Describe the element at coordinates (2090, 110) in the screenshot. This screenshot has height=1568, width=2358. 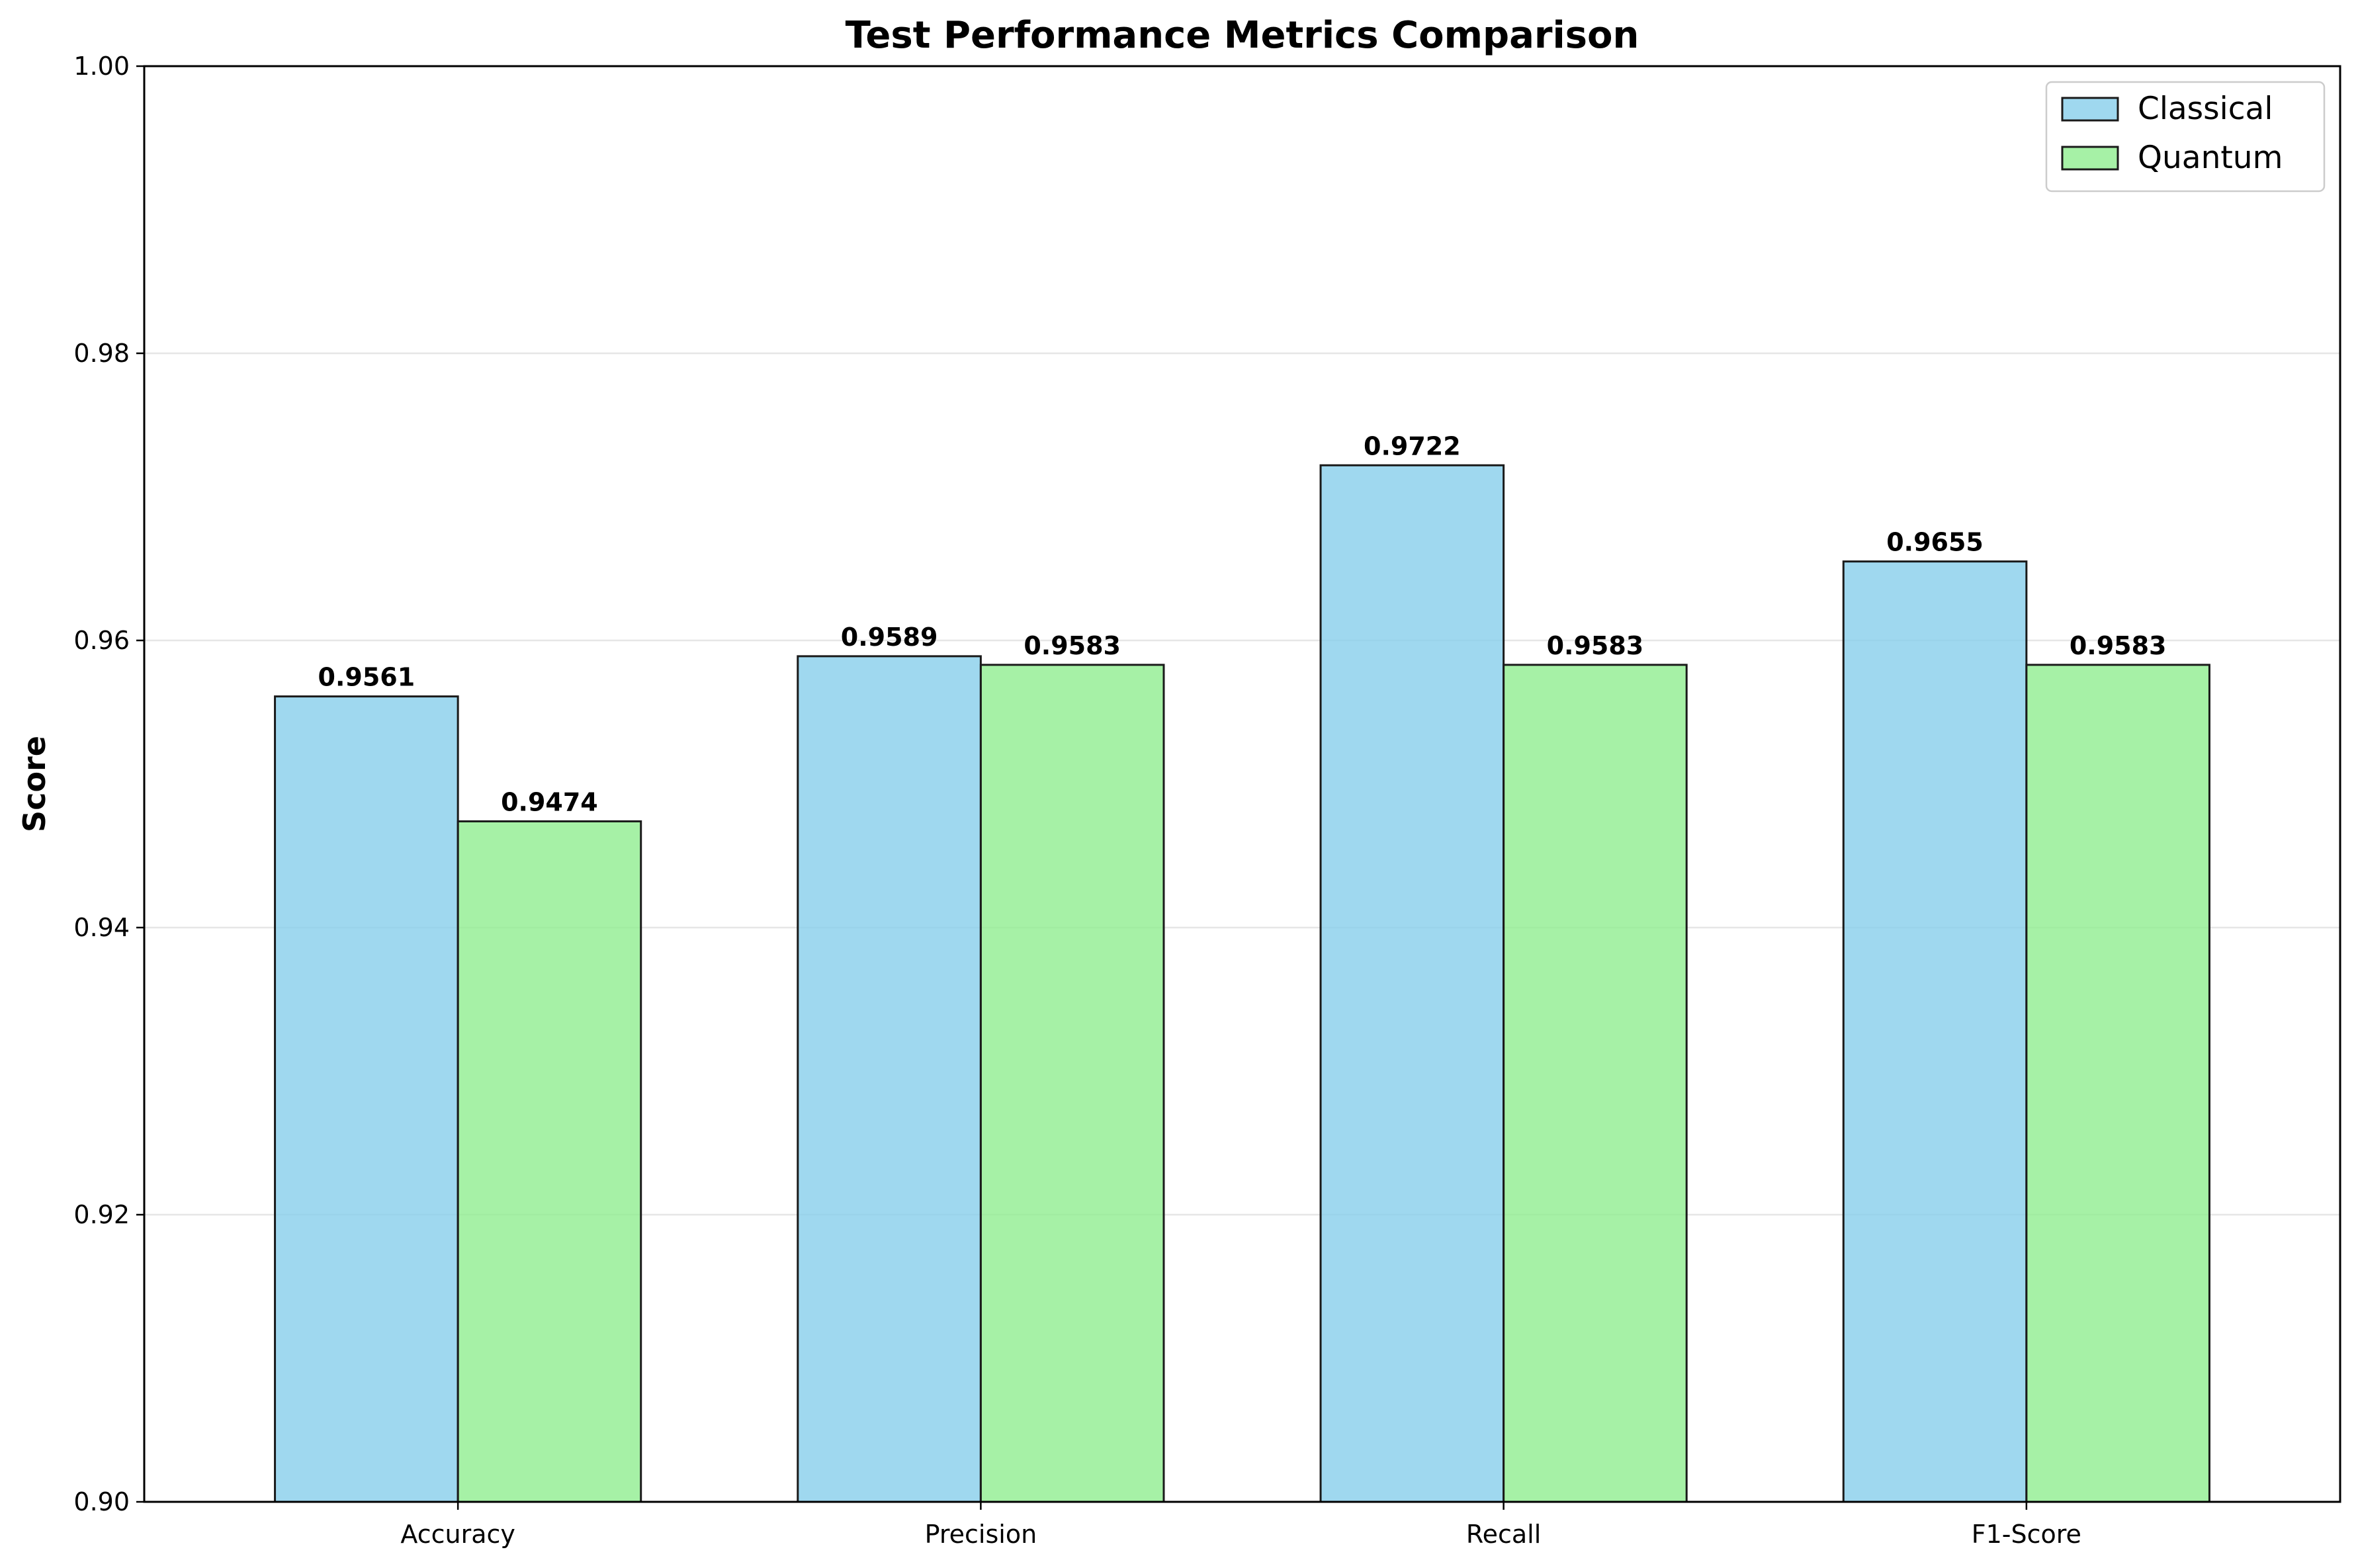
I see `legend-swatch-classical` at that location.